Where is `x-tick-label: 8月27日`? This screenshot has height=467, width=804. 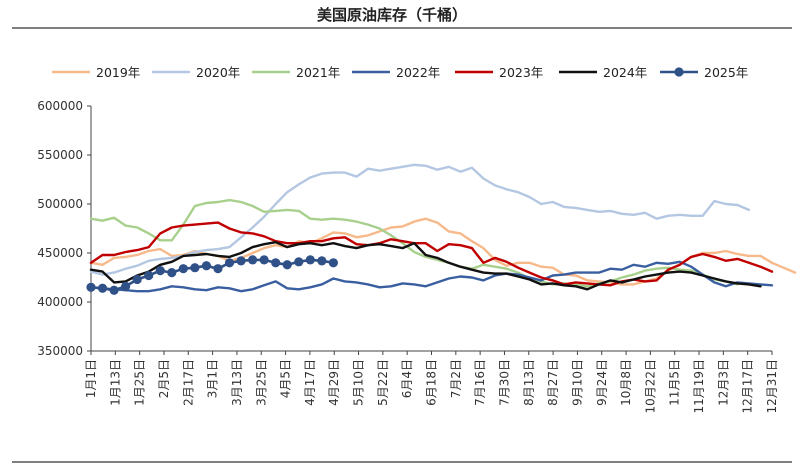 x-tick-label: 8月27日 is located at coordinates (553, 382).